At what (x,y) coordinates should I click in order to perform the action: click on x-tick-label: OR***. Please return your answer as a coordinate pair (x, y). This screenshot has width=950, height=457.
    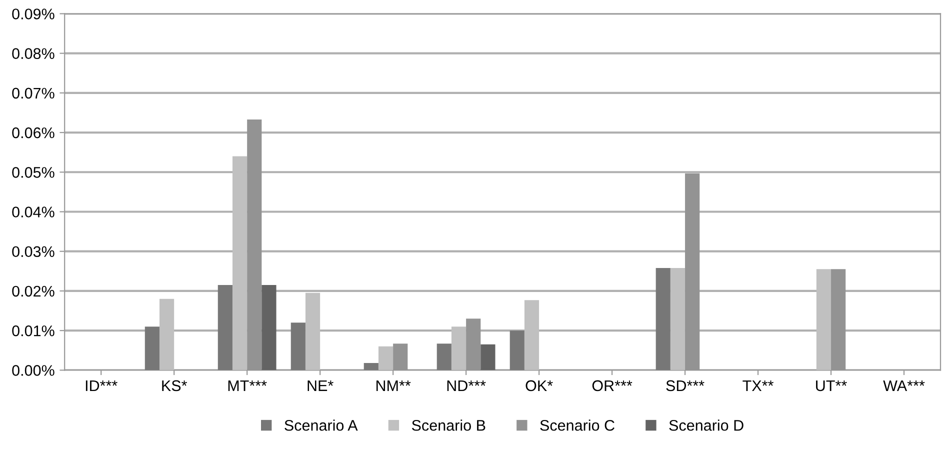
    Looking at the image, I should click on (612, 386).